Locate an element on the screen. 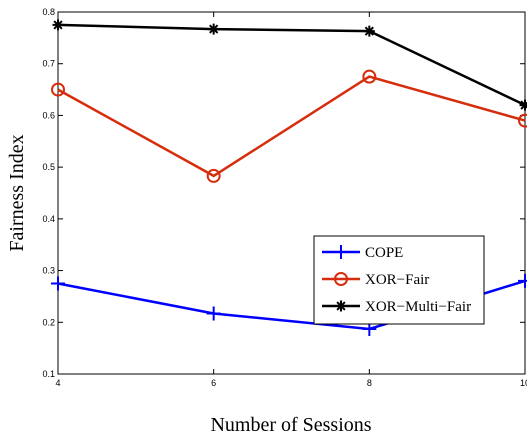 This screenshot has height=438, width=527. y-axis-title: Fairness Index is located at coordinates (17, 192).